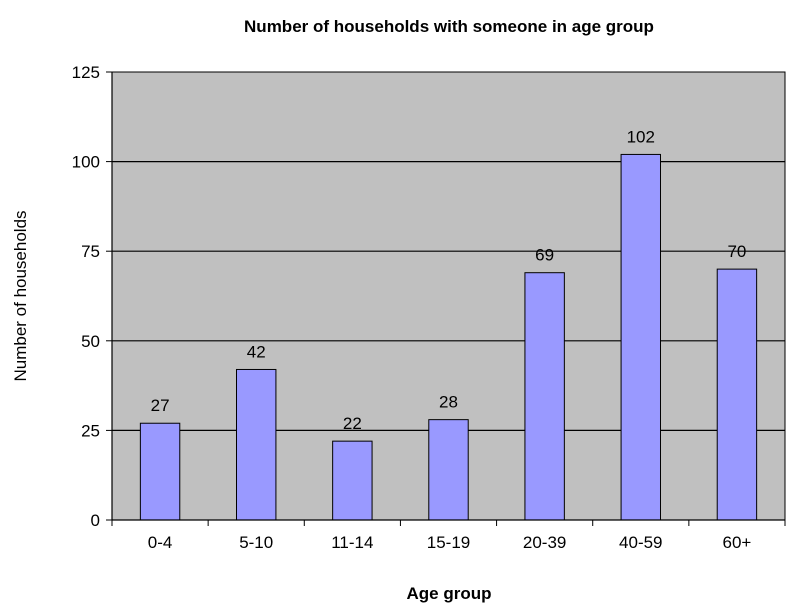 This screenshot has width=787, height=605. I want to click on data-label: 70, so click(736, 251).